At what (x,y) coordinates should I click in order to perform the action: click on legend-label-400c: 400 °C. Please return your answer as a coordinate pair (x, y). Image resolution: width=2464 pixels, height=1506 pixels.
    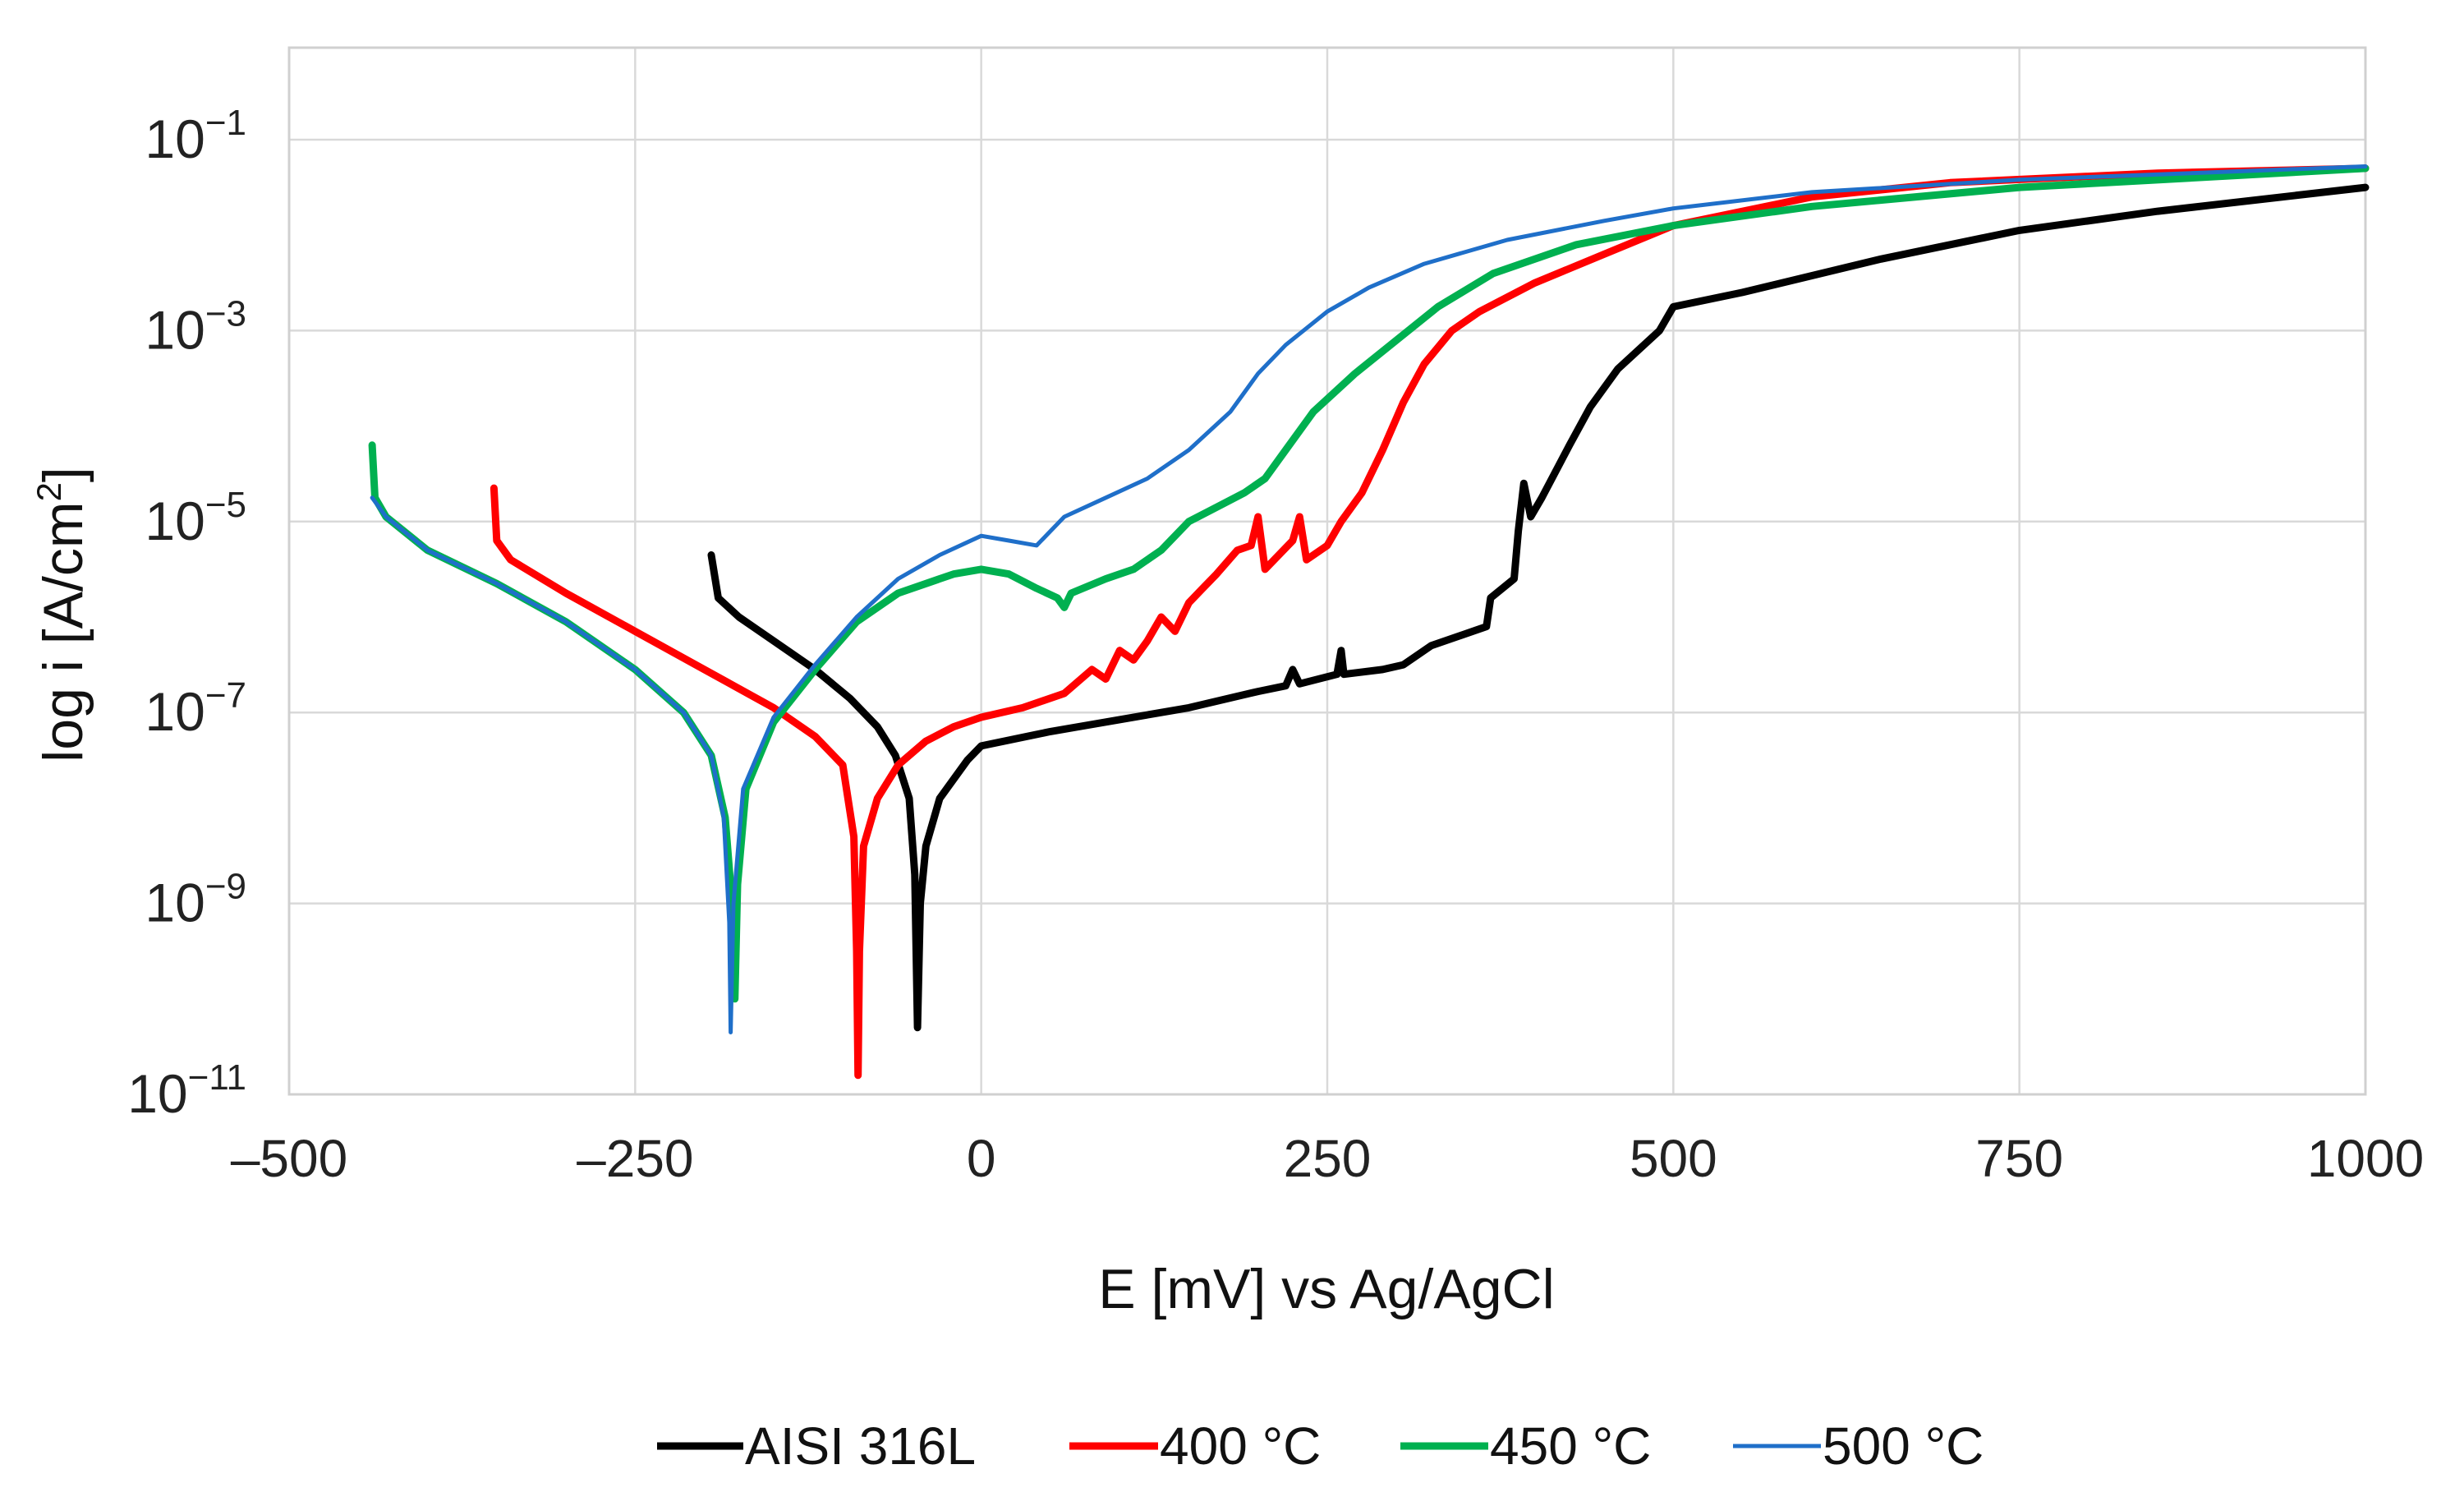
    Looking at the image, I should click on (1240, 1446).